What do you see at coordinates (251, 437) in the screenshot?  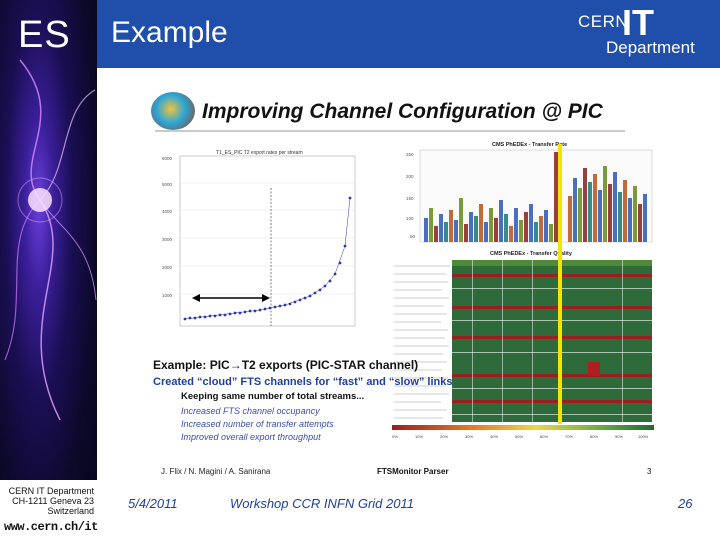 I see `bullet-throughput: Improved overall export throughput` at bounding box center [251, 437].